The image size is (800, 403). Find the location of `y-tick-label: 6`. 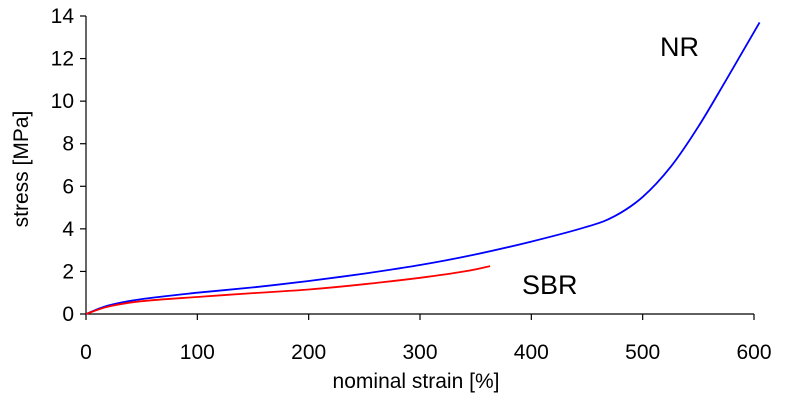

y-tick-label: 6 is located at coordinates (68, 186).